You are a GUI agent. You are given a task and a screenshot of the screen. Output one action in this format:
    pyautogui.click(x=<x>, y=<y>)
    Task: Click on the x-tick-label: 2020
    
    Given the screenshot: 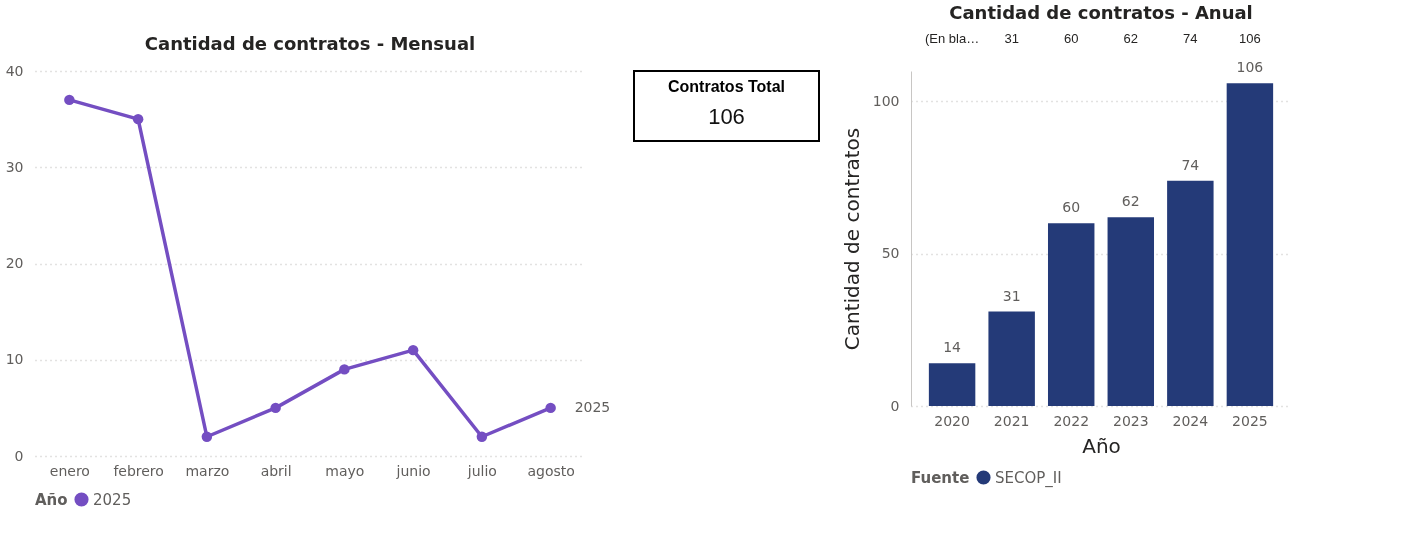 What is the action you would take?
    pyautogui.click(x=952, y=420)
    